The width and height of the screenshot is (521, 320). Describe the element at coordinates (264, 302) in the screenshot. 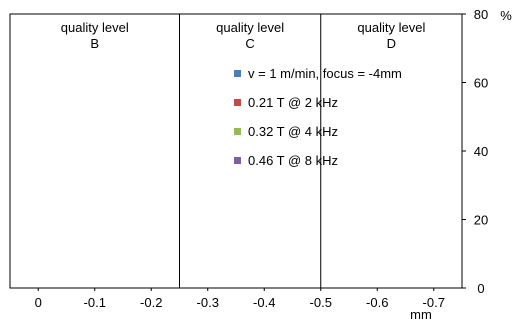

I see `x-tick-label-4: -0.4` at that location.